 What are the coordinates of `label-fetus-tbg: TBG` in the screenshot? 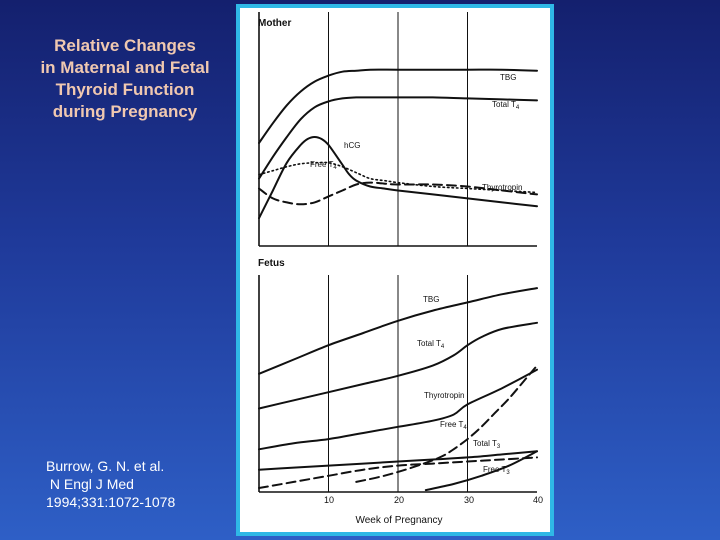 It's located at (431, 299).